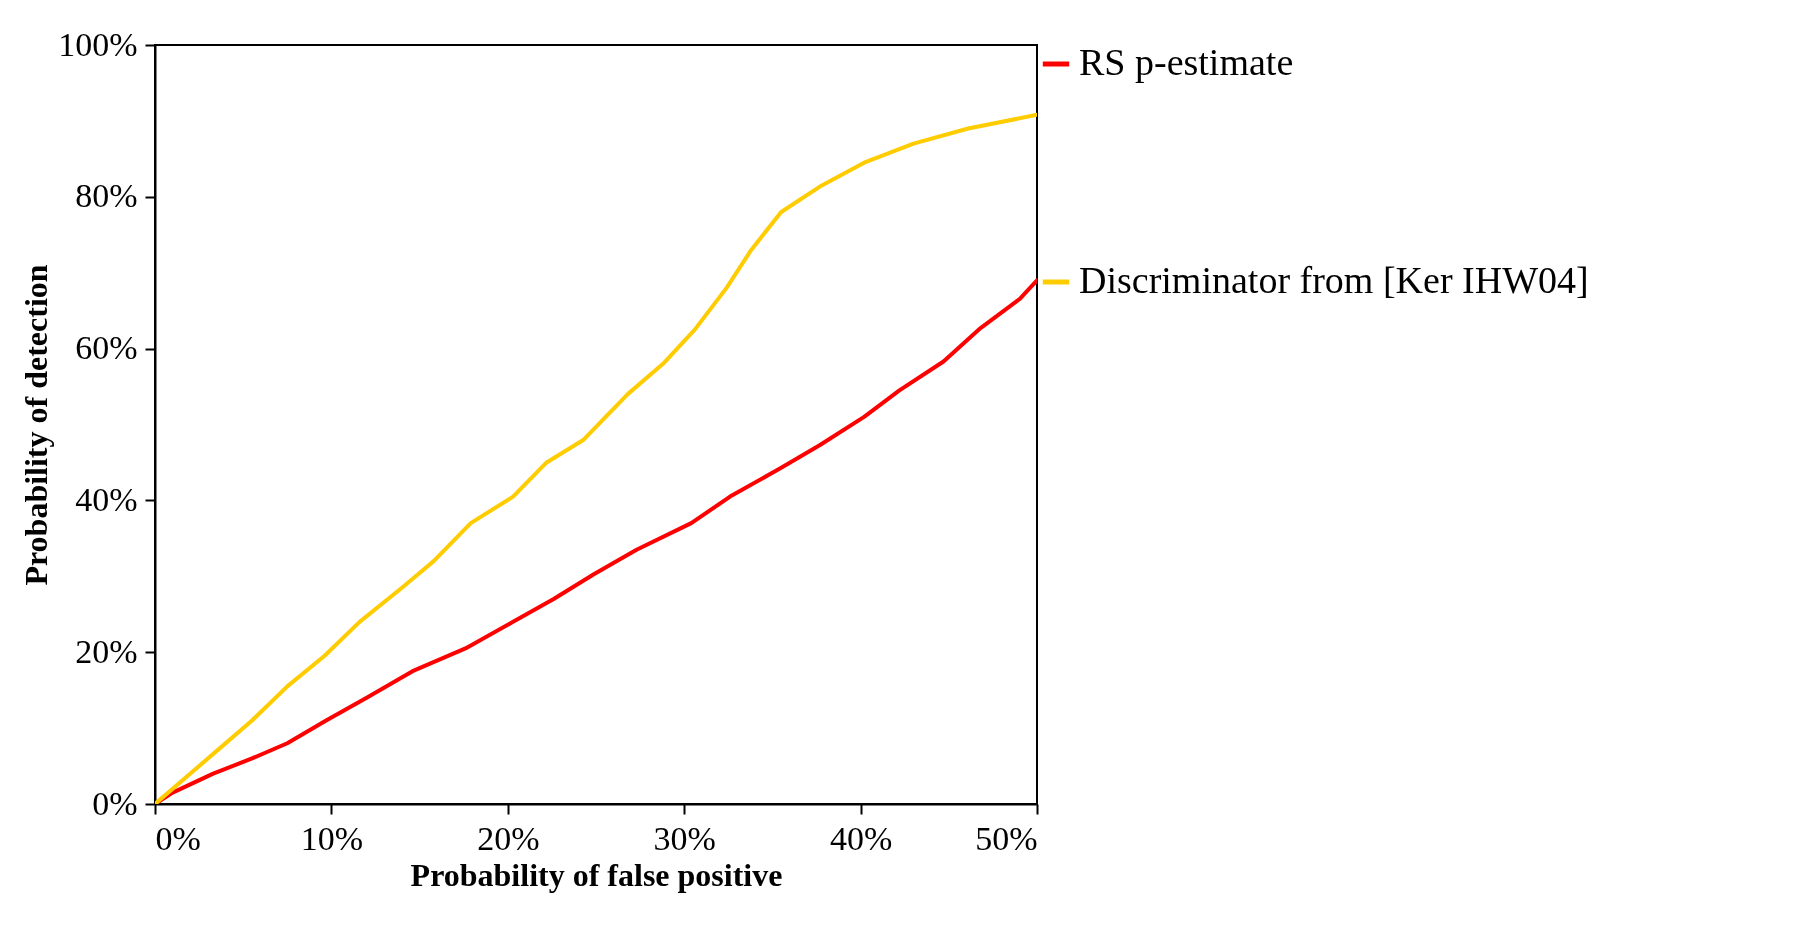  I want to click on x-axis-title: Probability of false positive, so click(596, 874).